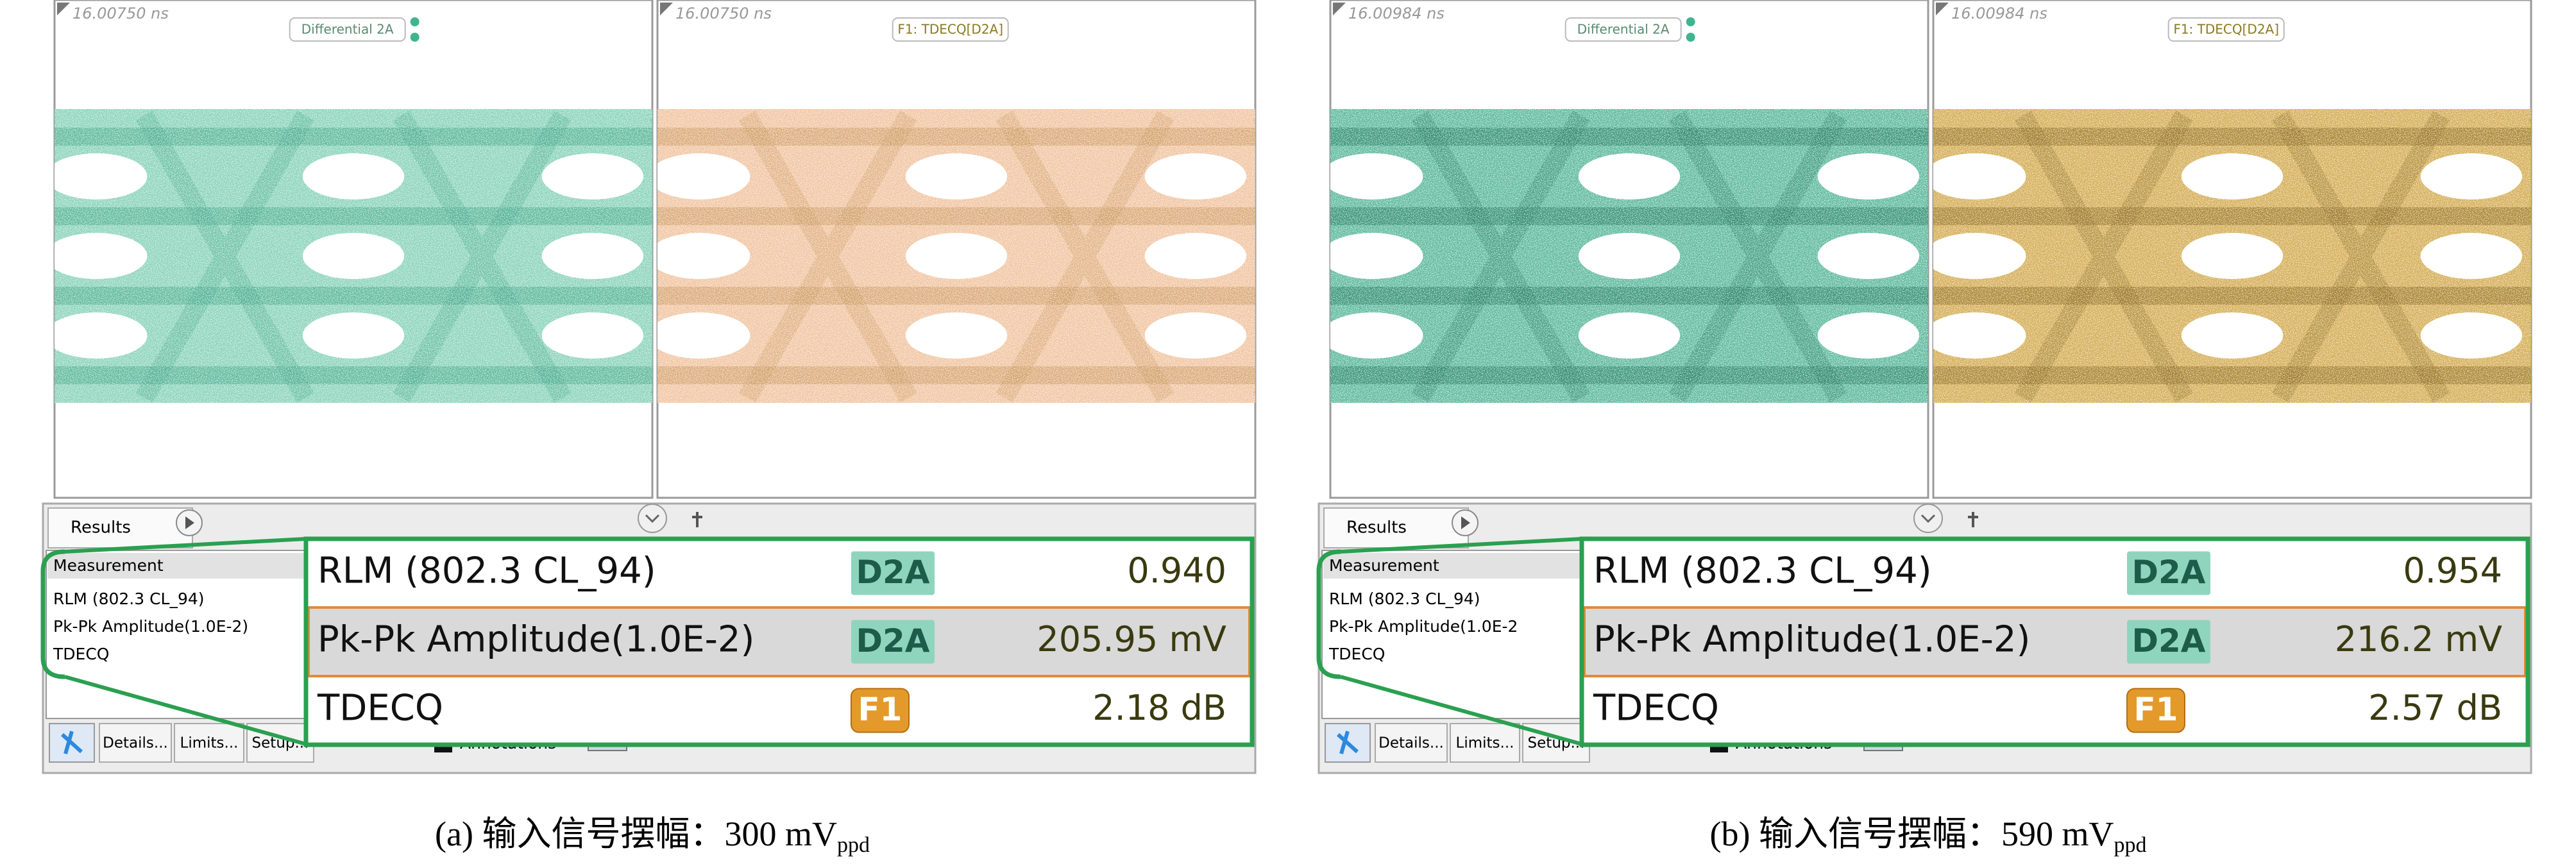  I want to click on scope-screen: 16.00984 ns Differential 2A, so click(1629, 249).